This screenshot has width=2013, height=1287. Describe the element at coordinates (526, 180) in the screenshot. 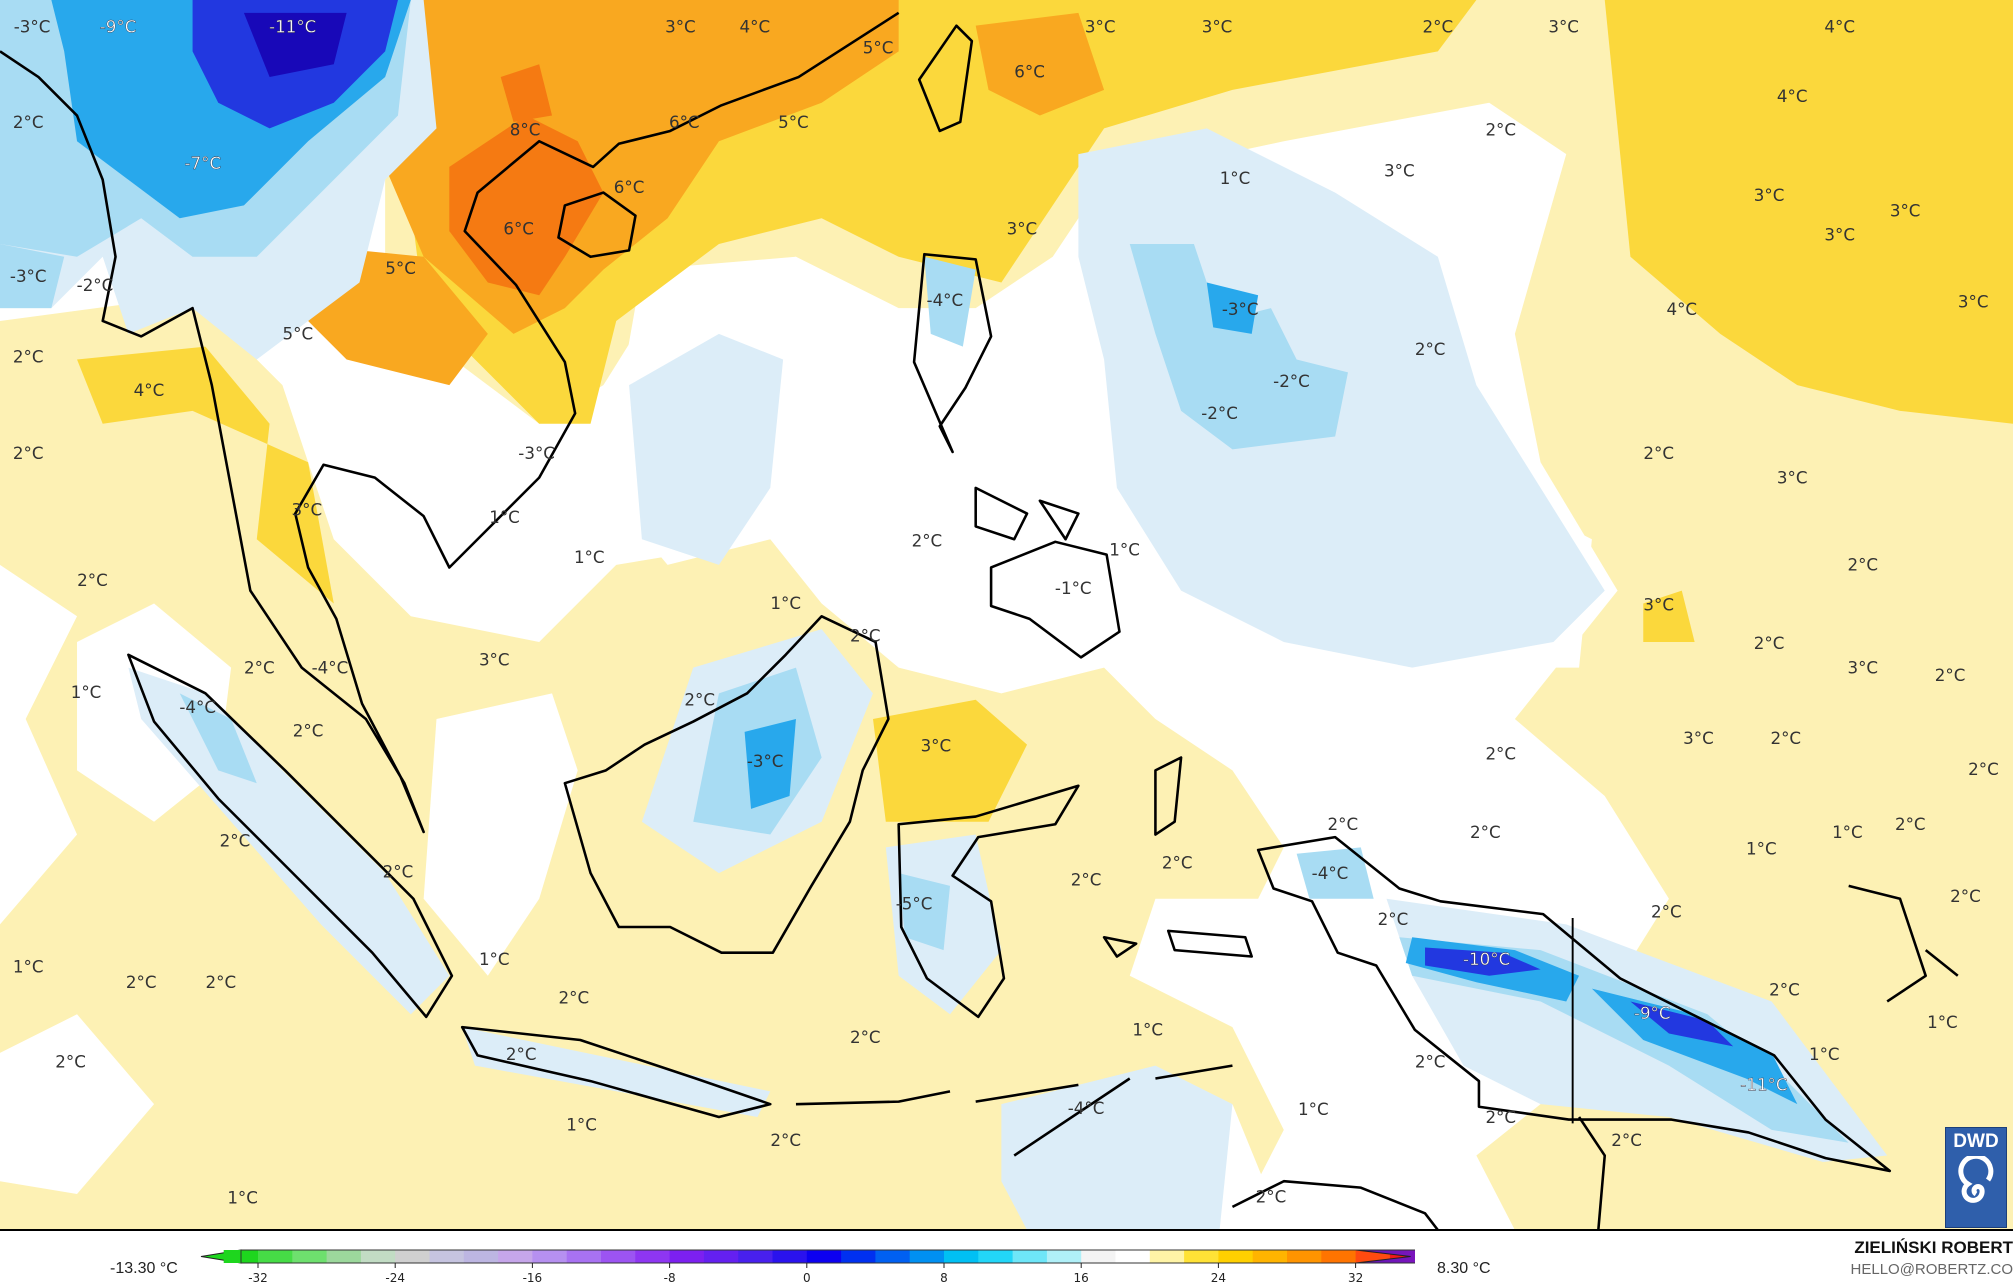

I see `anomaly-field-deep-orange` at that location.